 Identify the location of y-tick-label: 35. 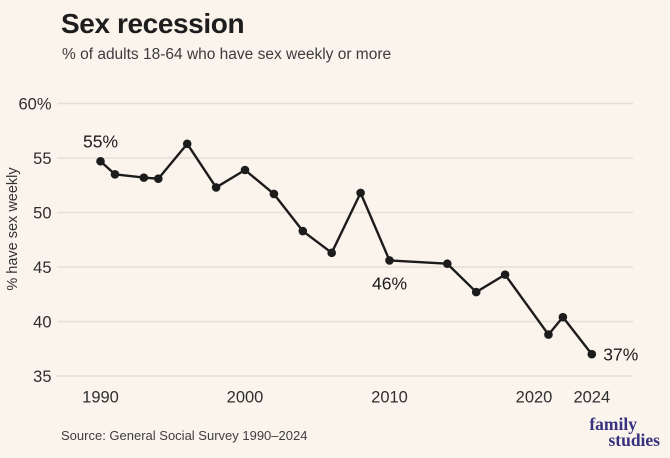
(42, 377).